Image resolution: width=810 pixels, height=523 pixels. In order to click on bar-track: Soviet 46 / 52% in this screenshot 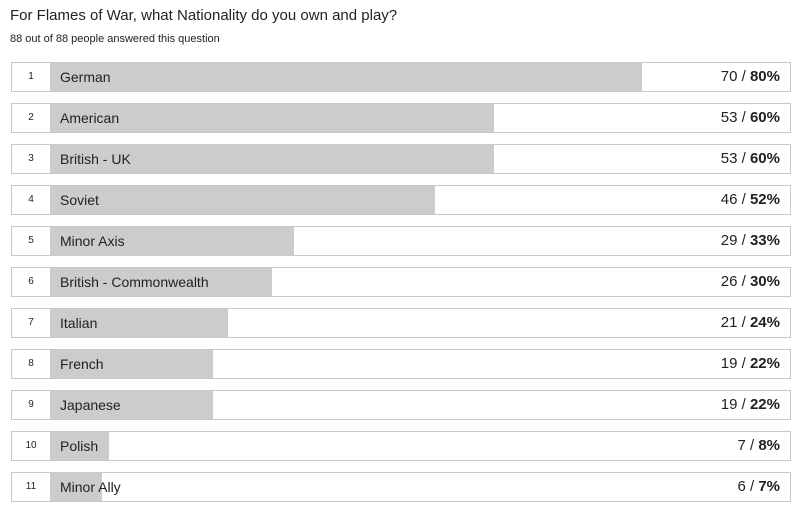, I will do `click(420, 200)`.